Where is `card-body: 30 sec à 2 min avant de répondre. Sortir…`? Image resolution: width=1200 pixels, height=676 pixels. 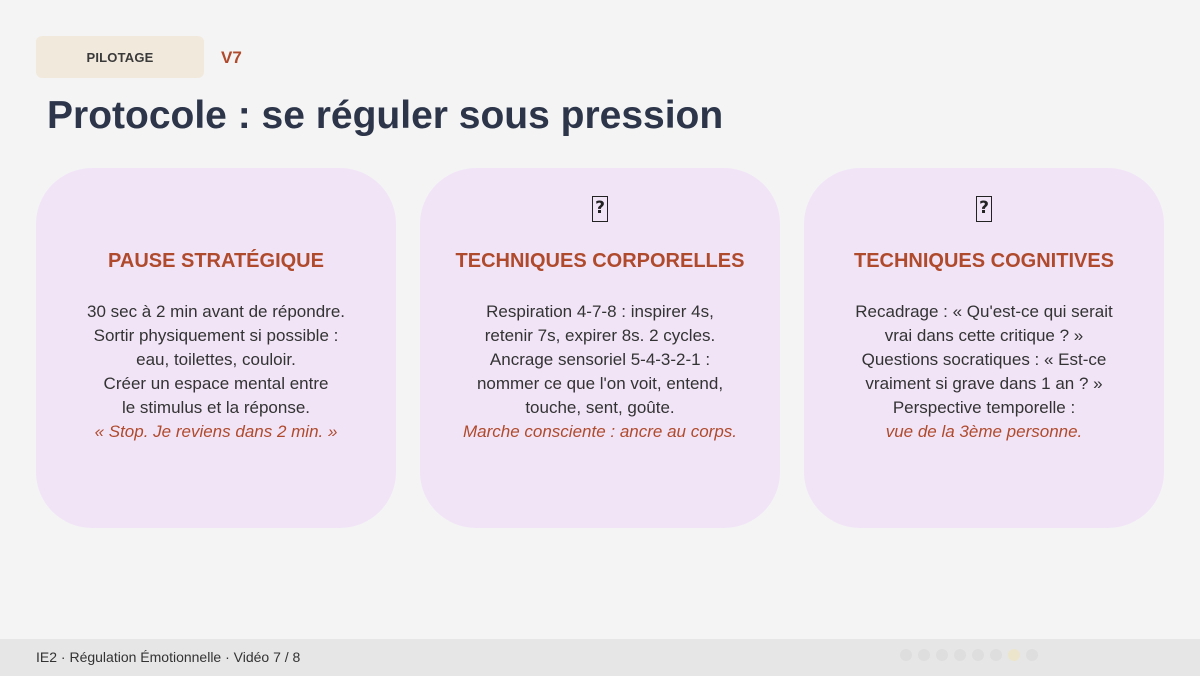 card-body: 30 sec à 2 min avant de répondre. Sortir… is located at coordinates (216, 372).